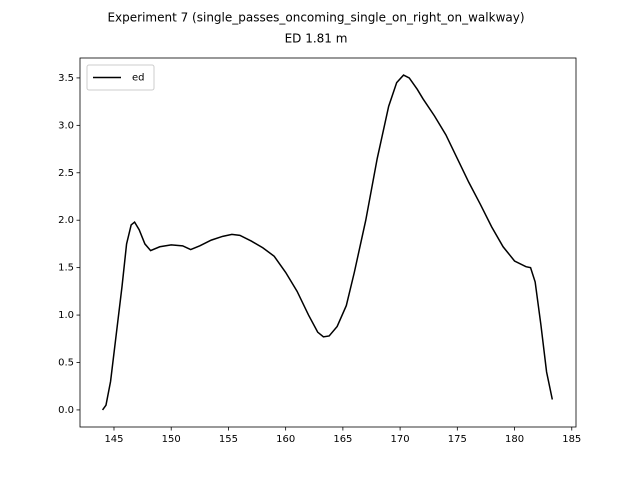 The width and height of the screenshot is (640, 480). I want to click on y-tick-label: 0.5, so click(66, 362).